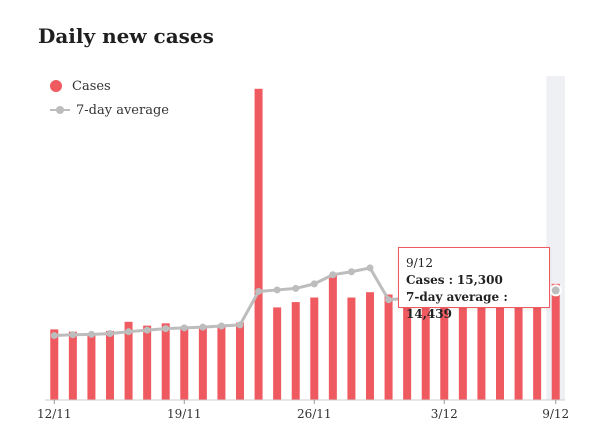 This screenshot has width=610, height=437. Describe the element at coordinates (314, 414) in the screenshot. I see `x-tick-label: 26/11` at that location.